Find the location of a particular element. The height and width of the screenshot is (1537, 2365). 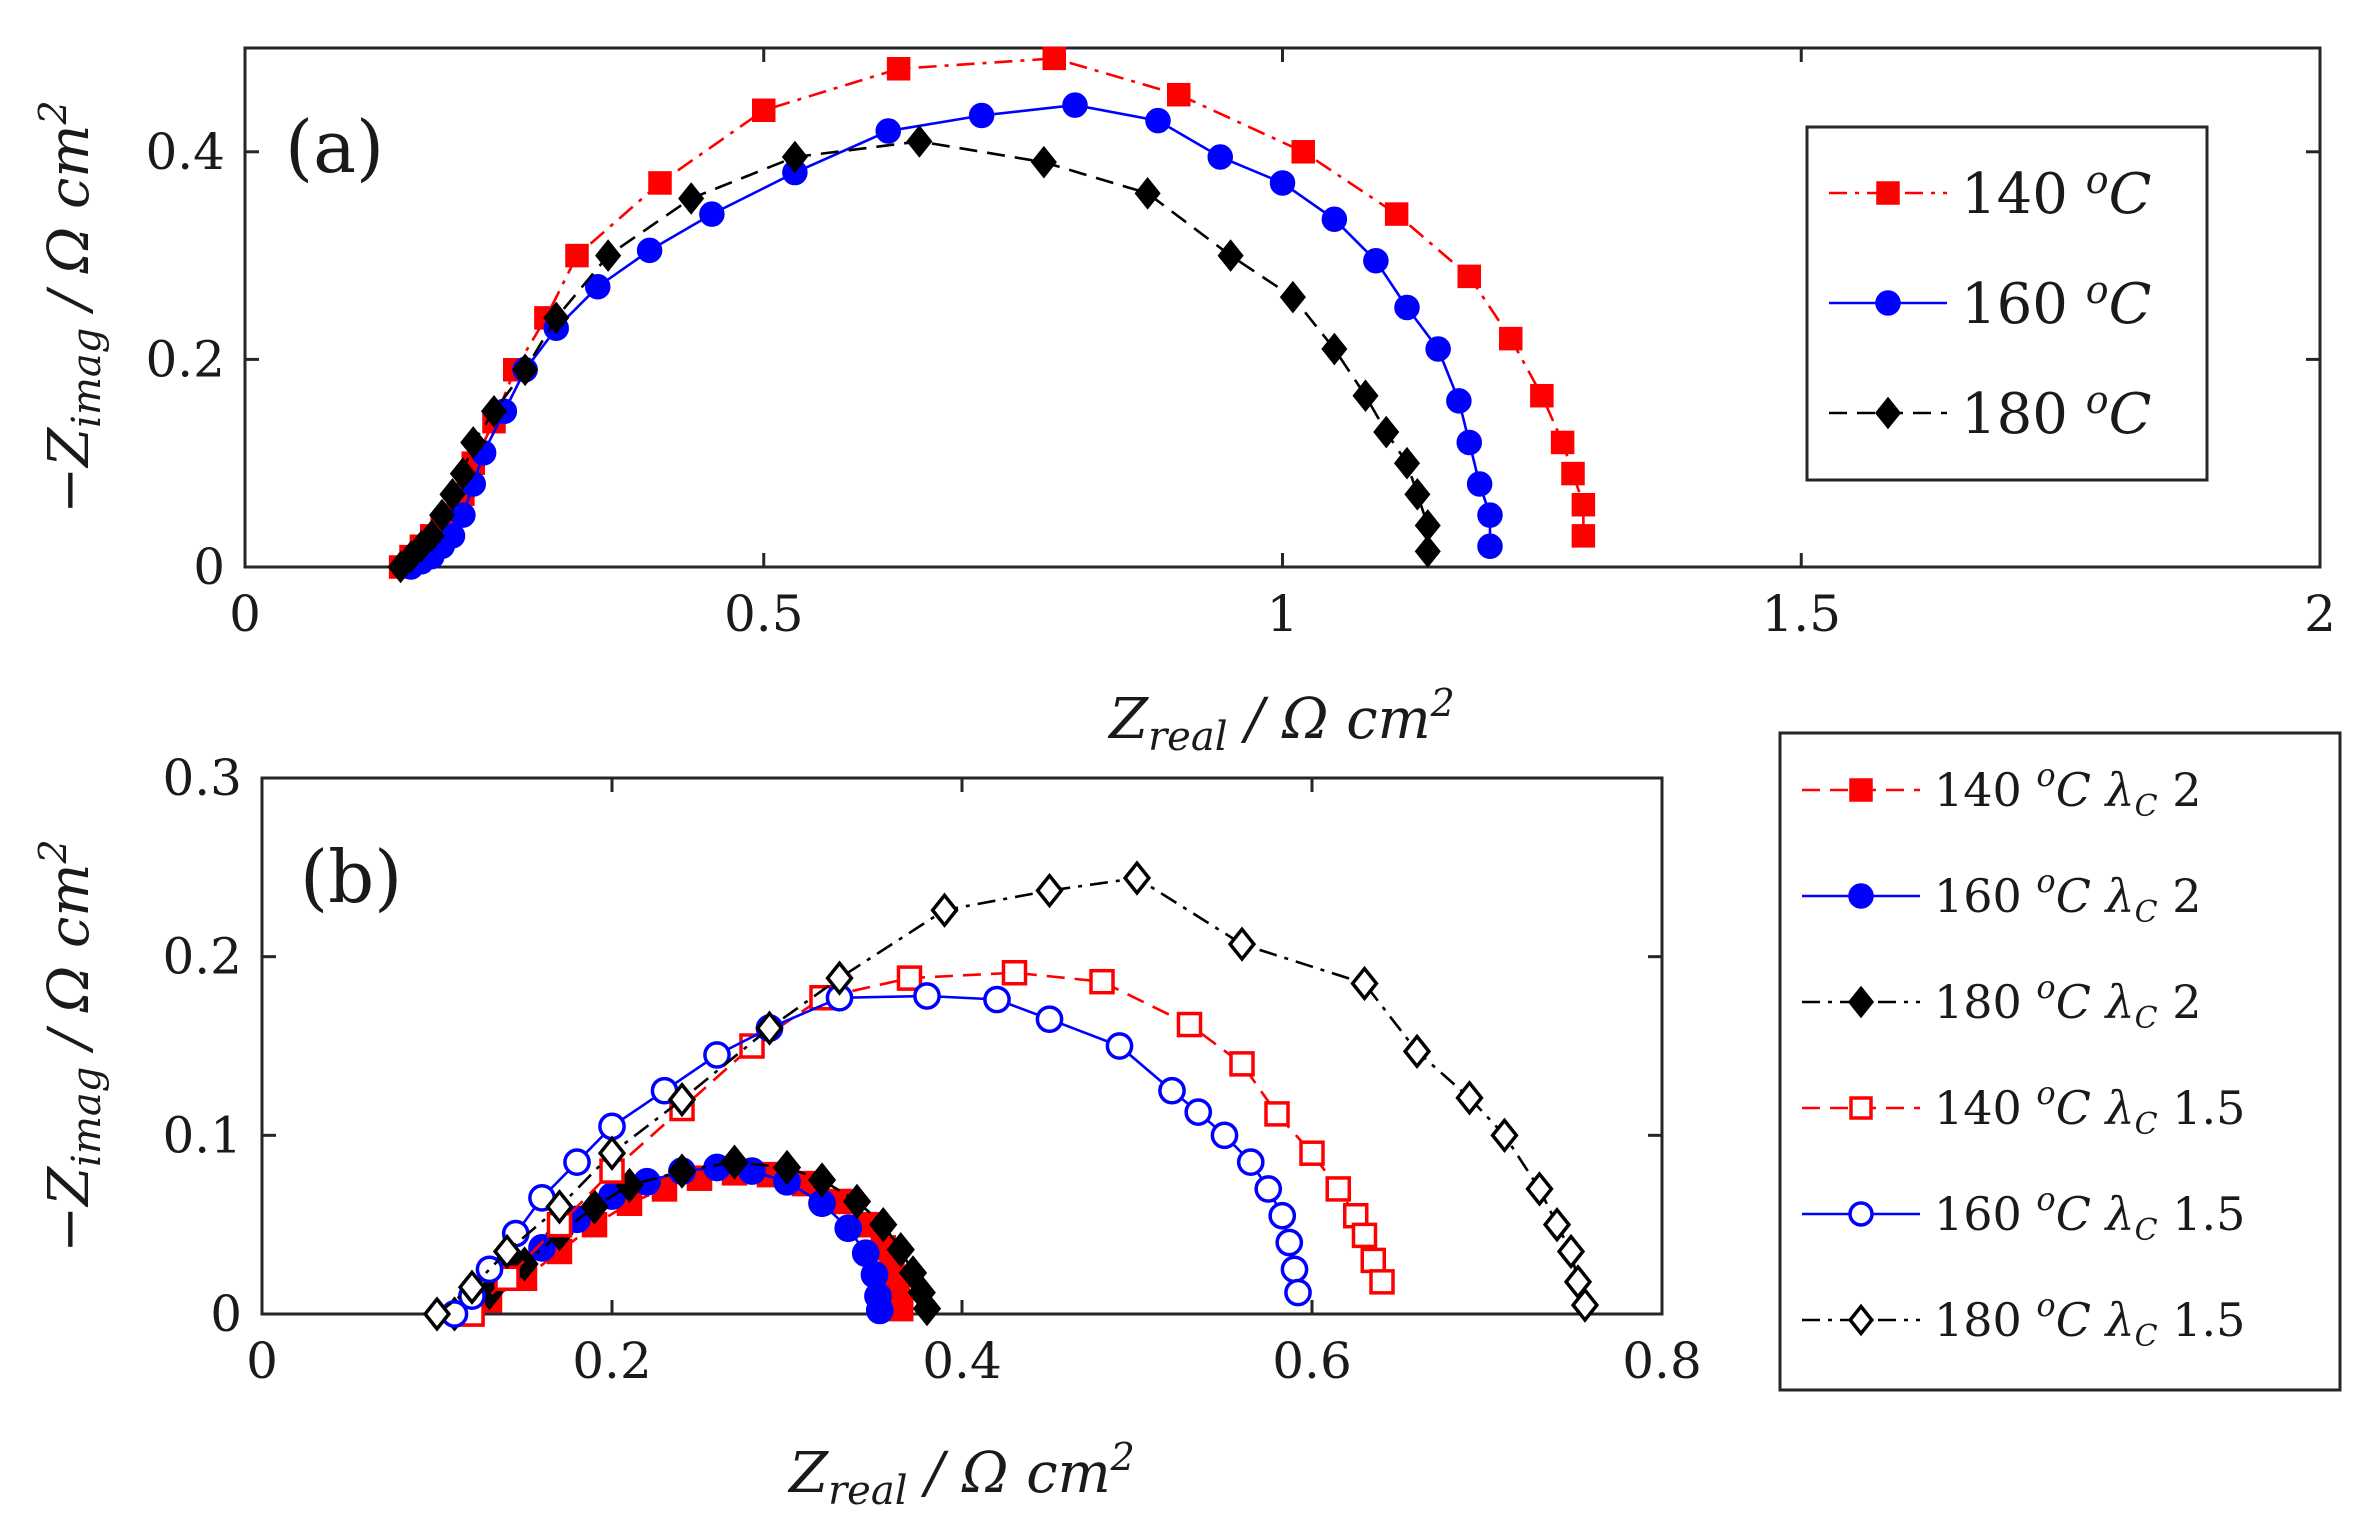

legend-entry: 140 oC is located at coordinates (1990, 192).